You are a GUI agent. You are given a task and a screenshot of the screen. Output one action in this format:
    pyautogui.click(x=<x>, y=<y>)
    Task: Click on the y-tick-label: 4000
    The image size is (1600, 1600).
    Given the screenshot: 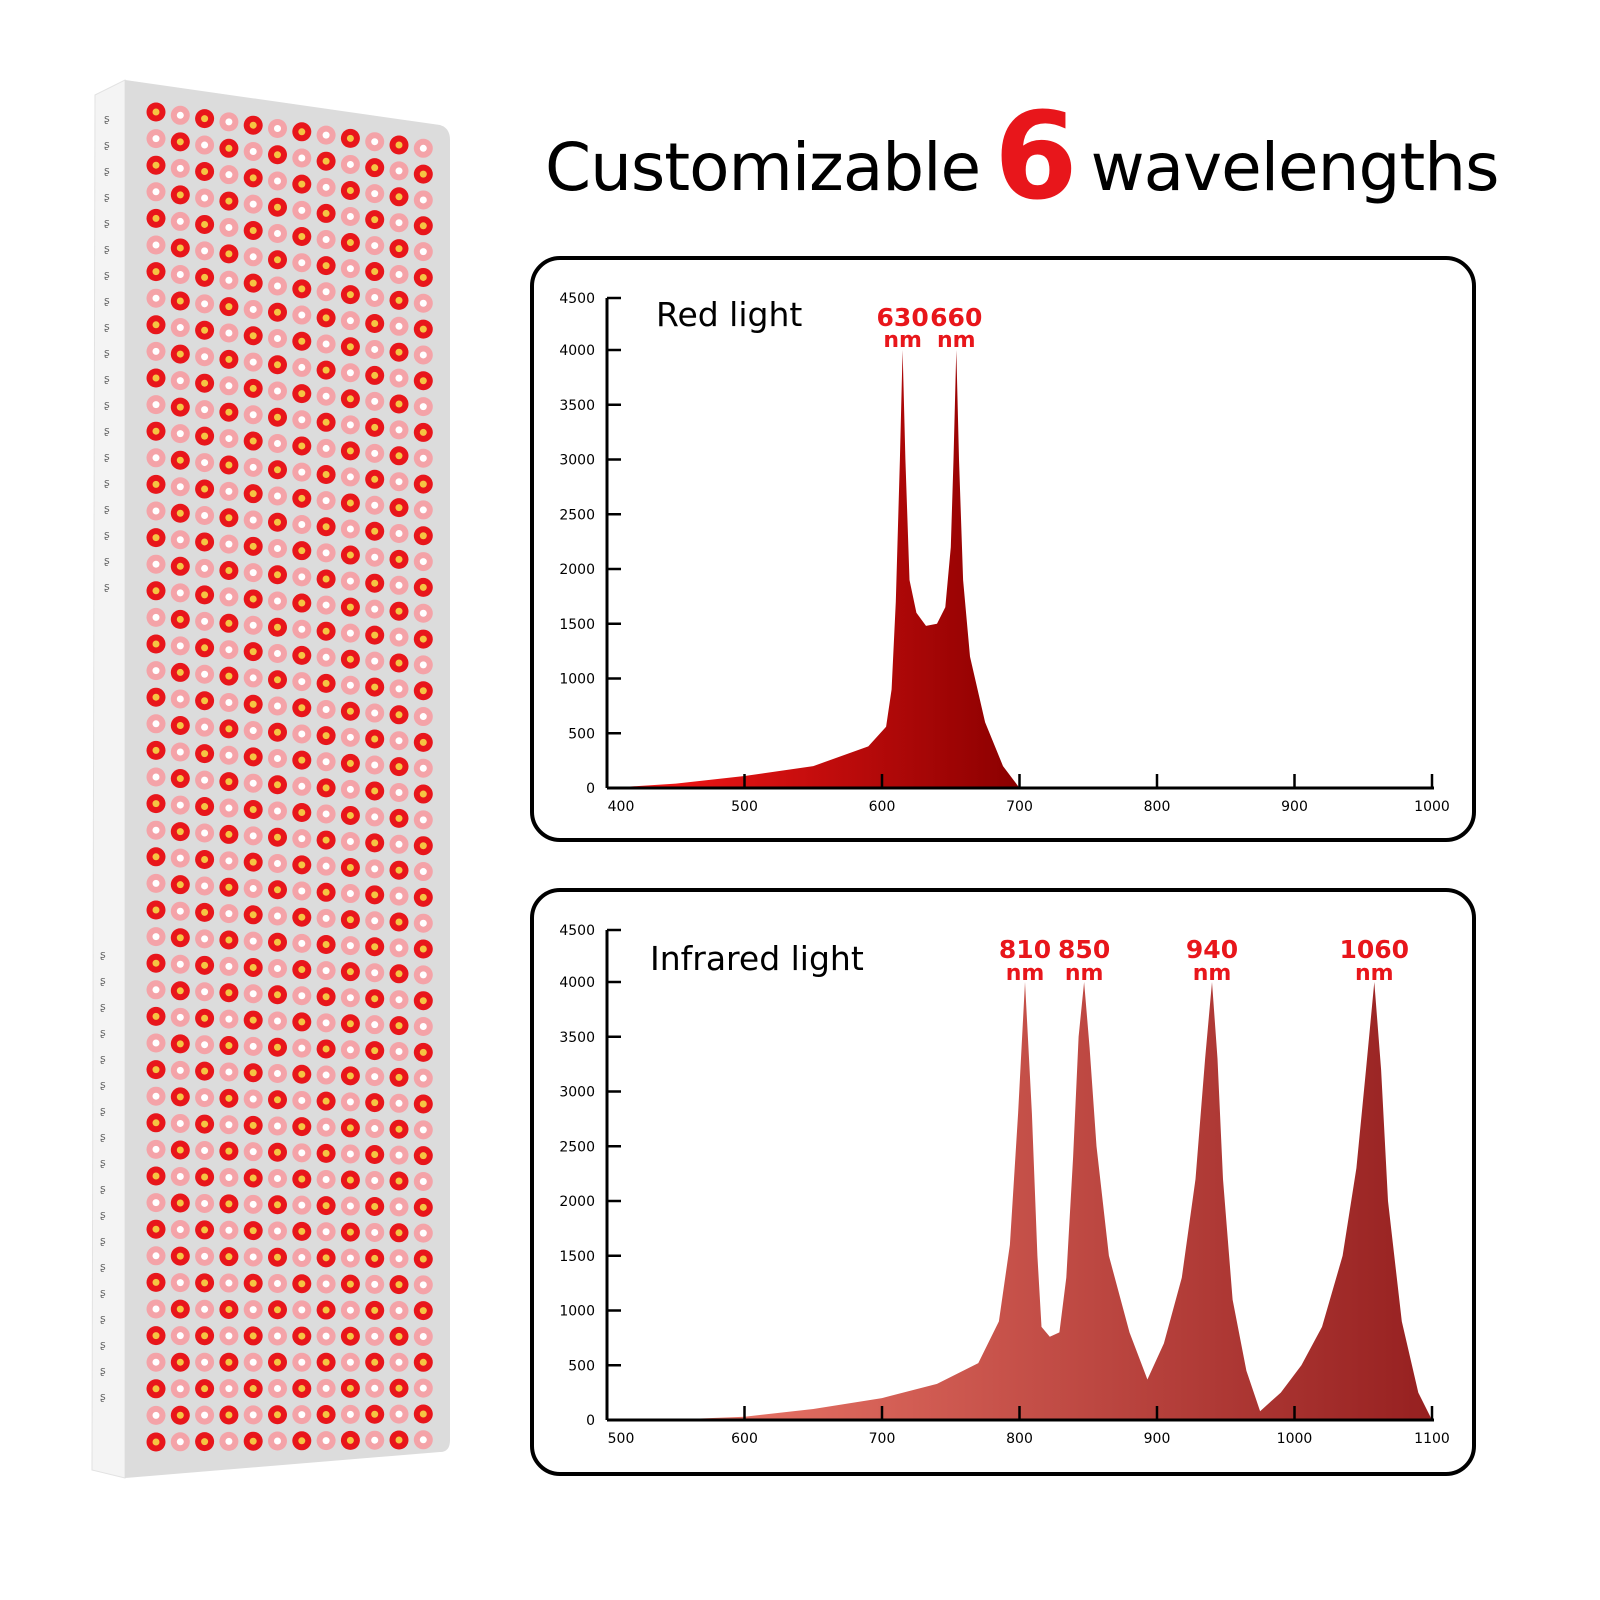 What is the action you would take?
    pyautogui.click(x=577, y=351)
    